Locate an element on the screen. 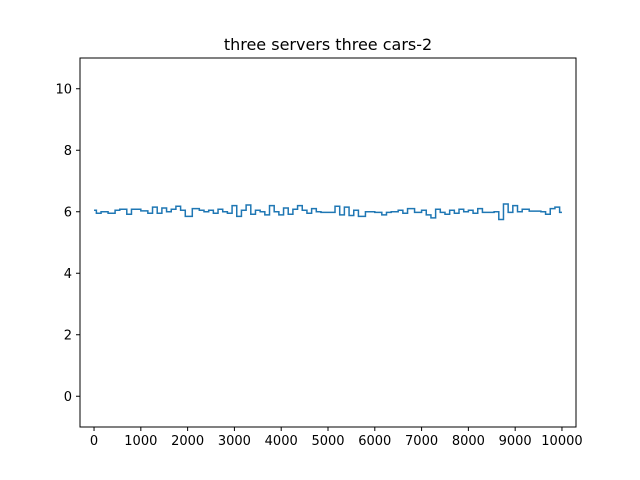  series-layer is located at coordinates (328, 212).